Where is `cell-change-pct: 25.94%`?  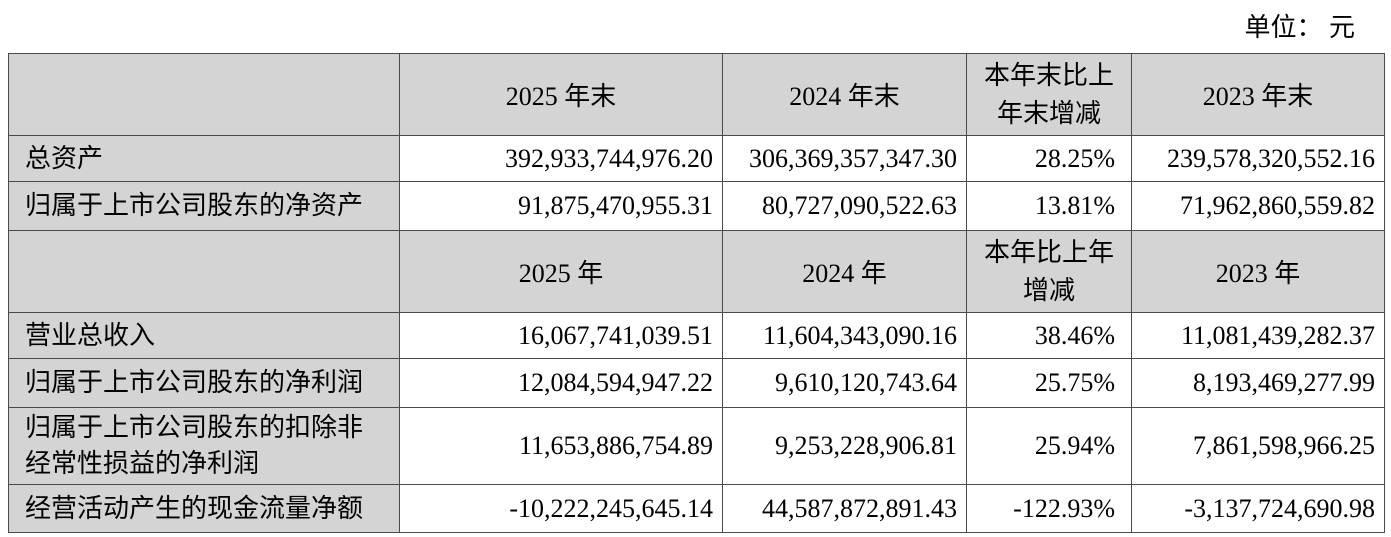
cell-change-pct: 25.94% is located at coordinates (1049, 446).